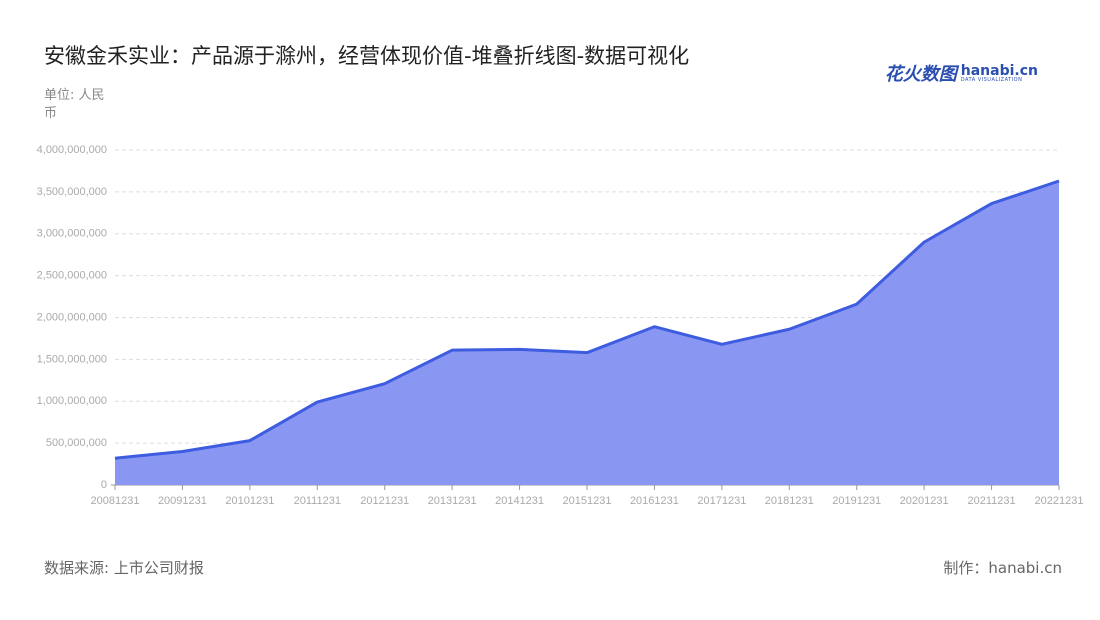  What do you see at coordinates (924, 501) in the screenshot?
I see `x-tick-label: 20201231` at bounding box center [924, 501].